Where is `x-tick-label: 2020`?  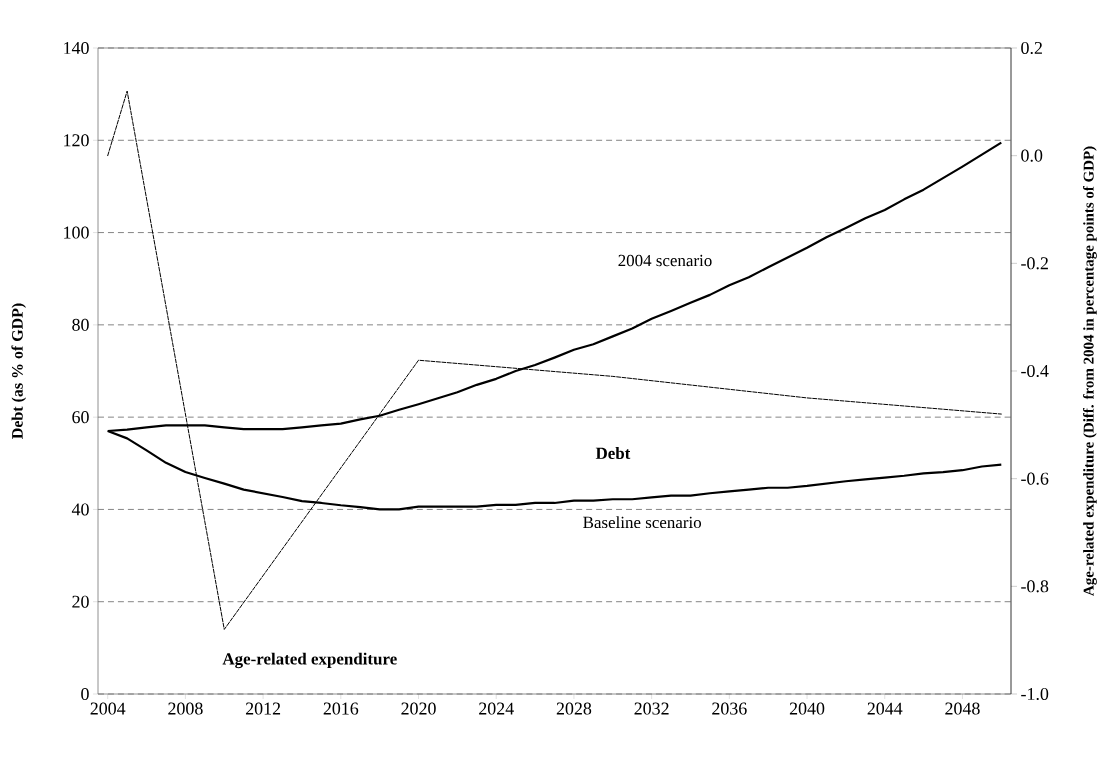
x-tick-label: 2020 is located at coordinates (418, 708).